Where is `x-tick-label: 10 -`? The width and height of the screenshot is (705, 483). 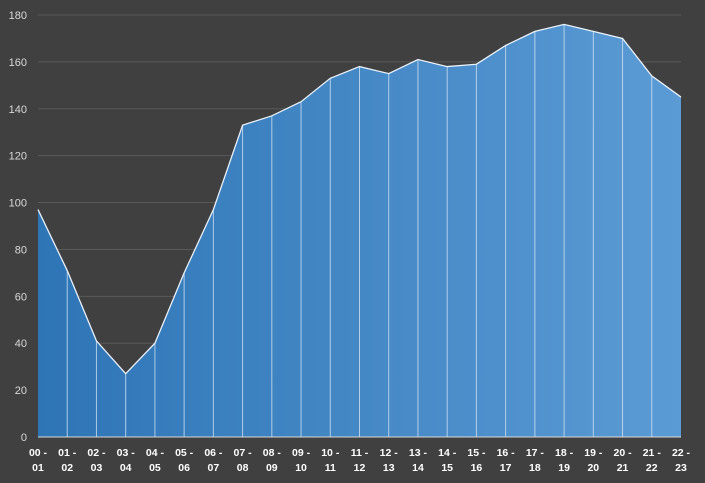
x-tick-label: 10 - is located at coordinates (330, 453).